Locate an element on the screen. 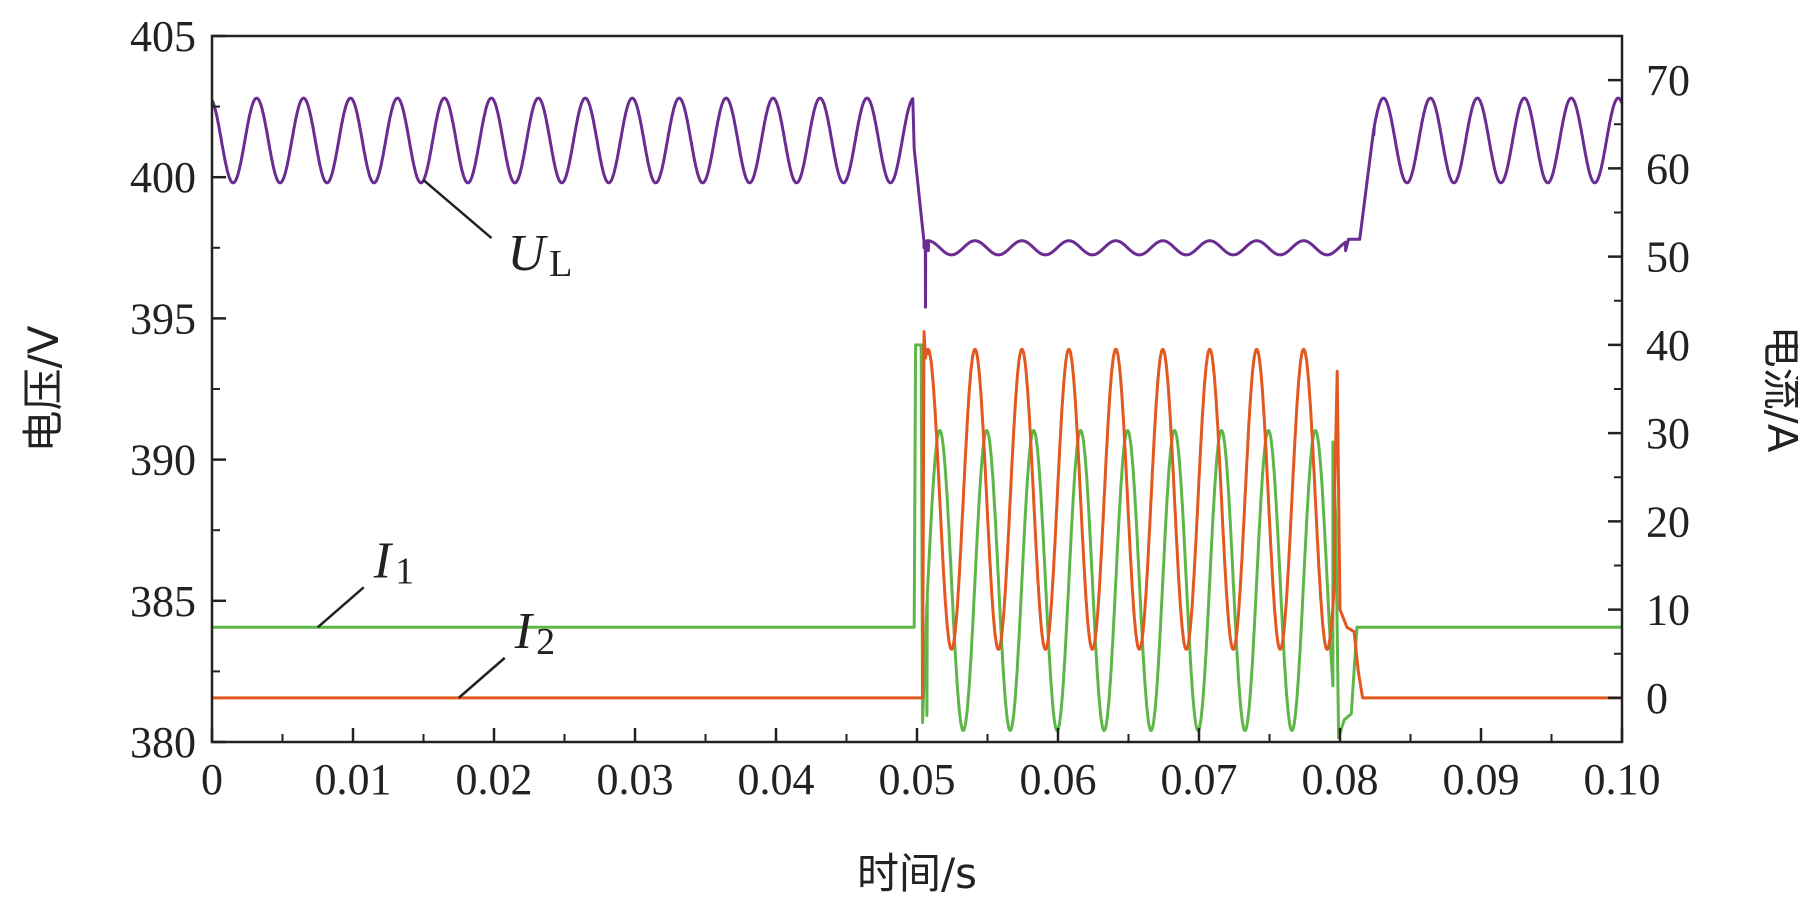 This screenshot has width=1798, height=905. y-left-tick-label: 385 is located at coordinates (163, 601).